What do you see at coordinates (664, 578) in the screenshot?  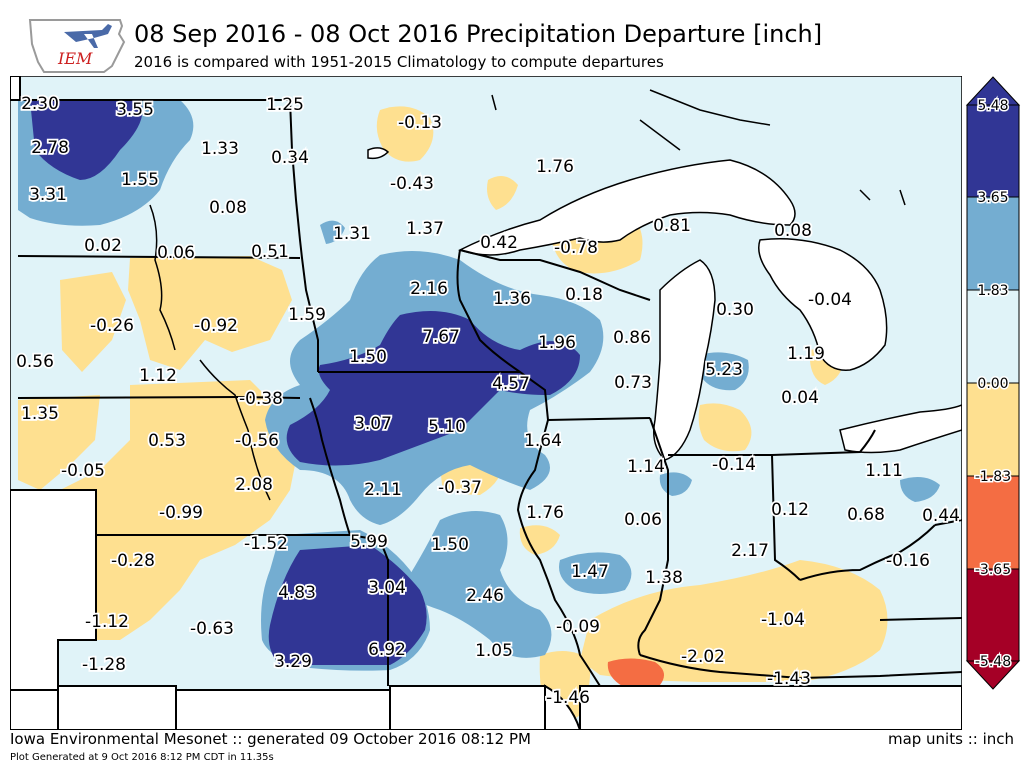 I see `value-label: 1.38` at bounding box center [664, 578].